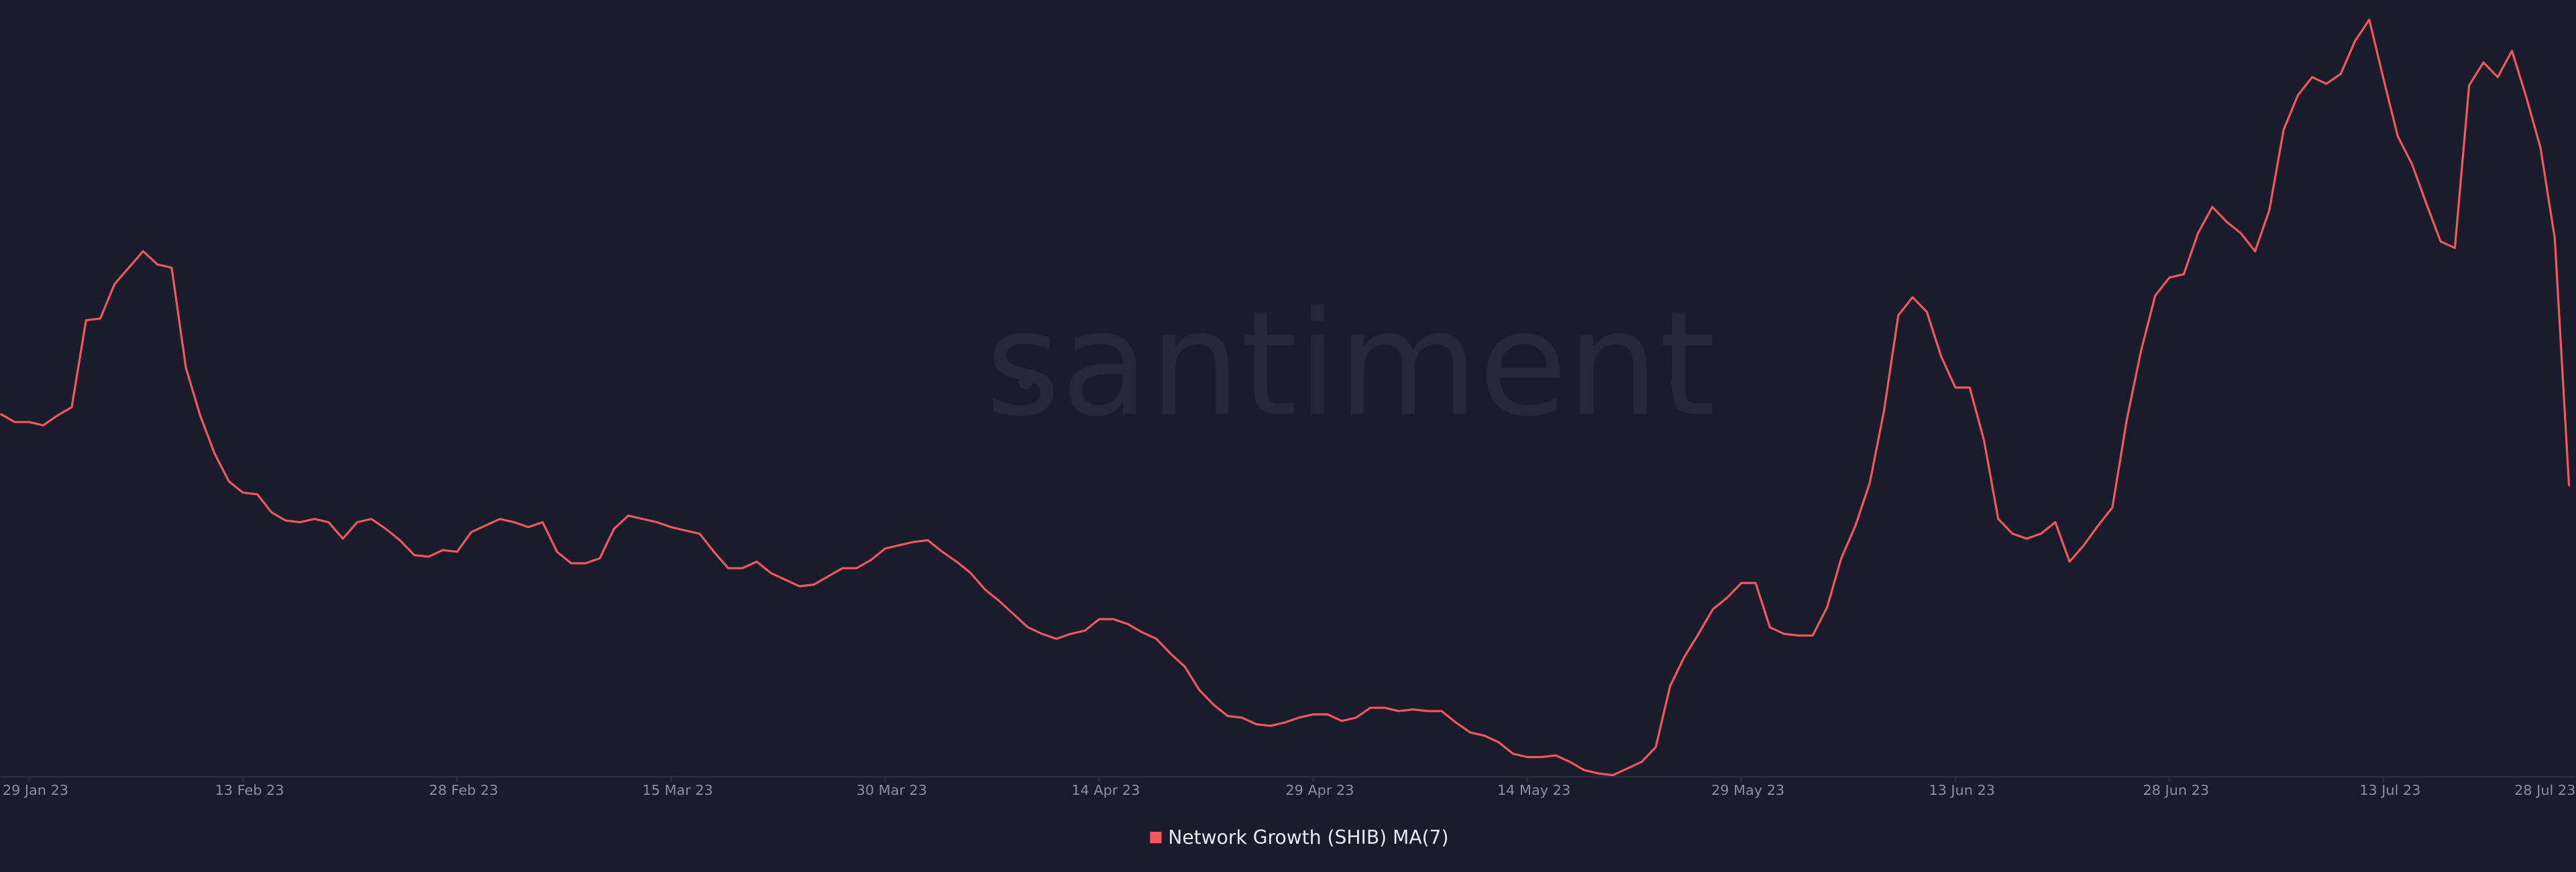 The height and width of the screenshot is (872, 2576). I want to click on x-tick-label: 28 Jul 23, so click(2544, 790).